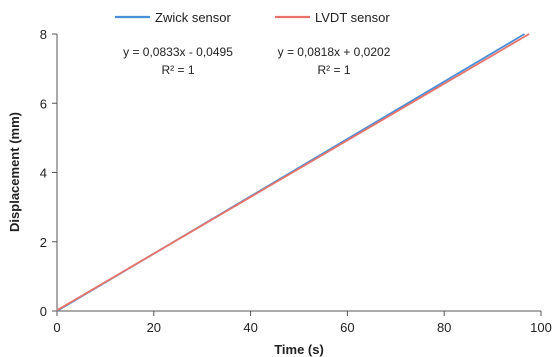 The width and height of the screenshot is (553, 357). I want to click on trendline-equation-zwick: y = 0,0833x - 0,0495, so click(178, 52).